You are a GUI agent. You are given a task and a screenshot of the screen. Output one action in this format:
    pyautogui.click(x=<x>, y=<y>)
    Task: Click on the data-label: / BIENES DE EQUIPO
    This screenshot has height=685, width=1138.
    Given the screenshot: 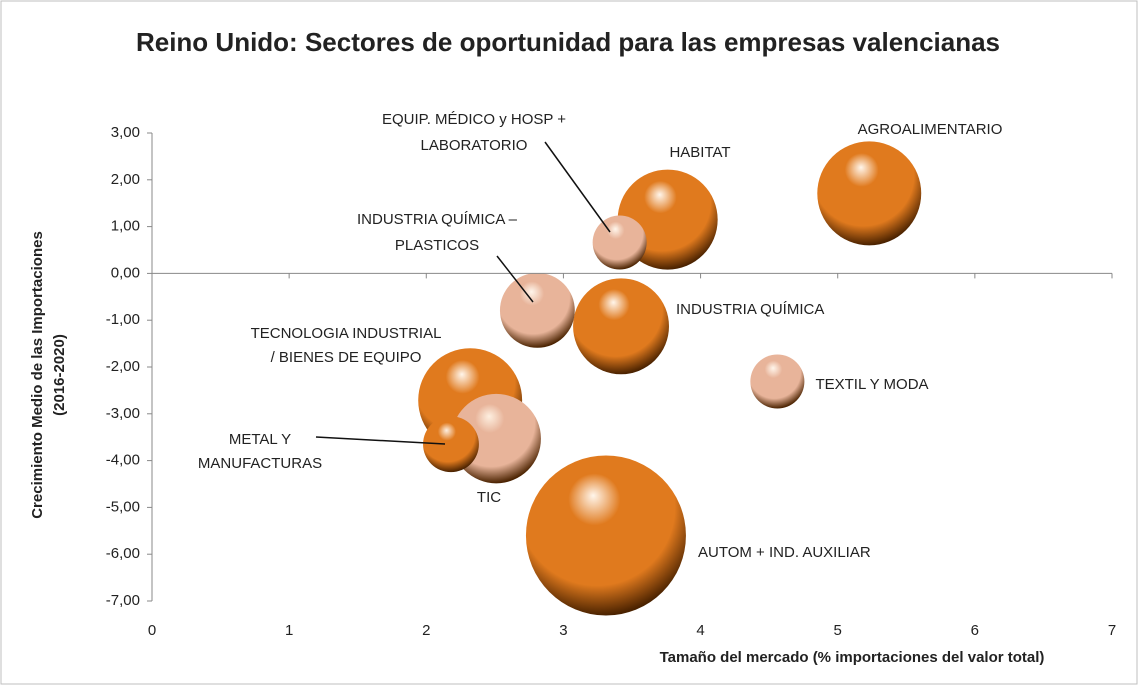 What is the action you would take?
    pyautogui.click(x=346, y=357)
    